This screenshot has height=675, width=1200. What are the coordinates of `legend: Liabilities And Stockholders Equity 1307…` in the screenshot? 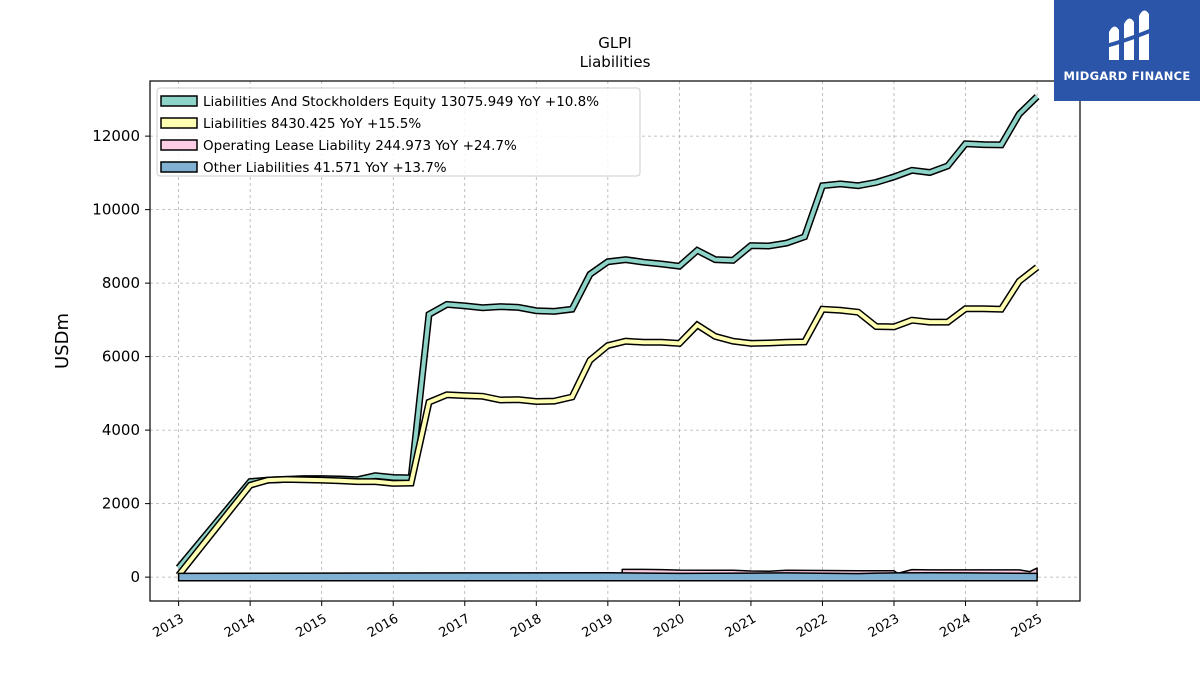 It's located at (398, 132).